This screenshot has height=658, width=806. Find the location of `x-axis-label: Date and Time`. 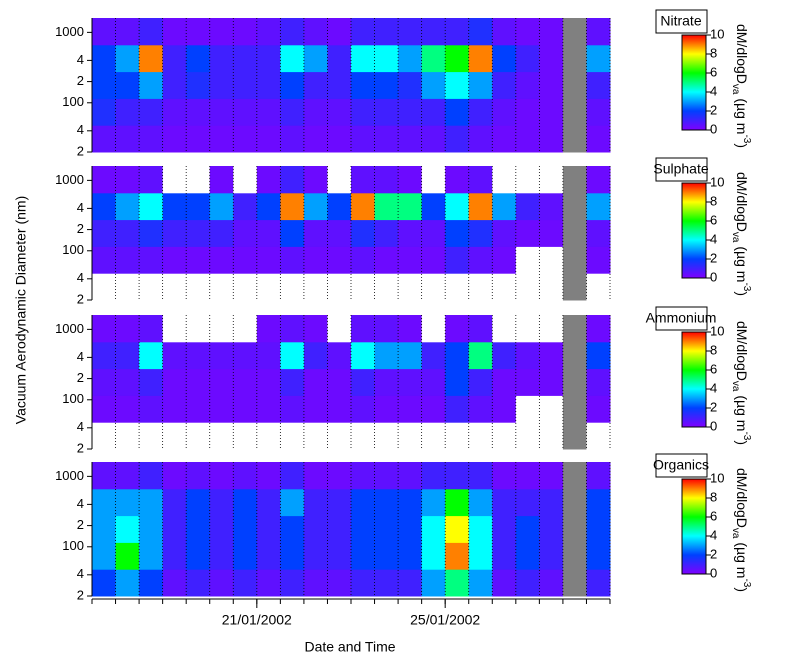

x-axis-label: Date and Time is located at coordinates (349, 647).